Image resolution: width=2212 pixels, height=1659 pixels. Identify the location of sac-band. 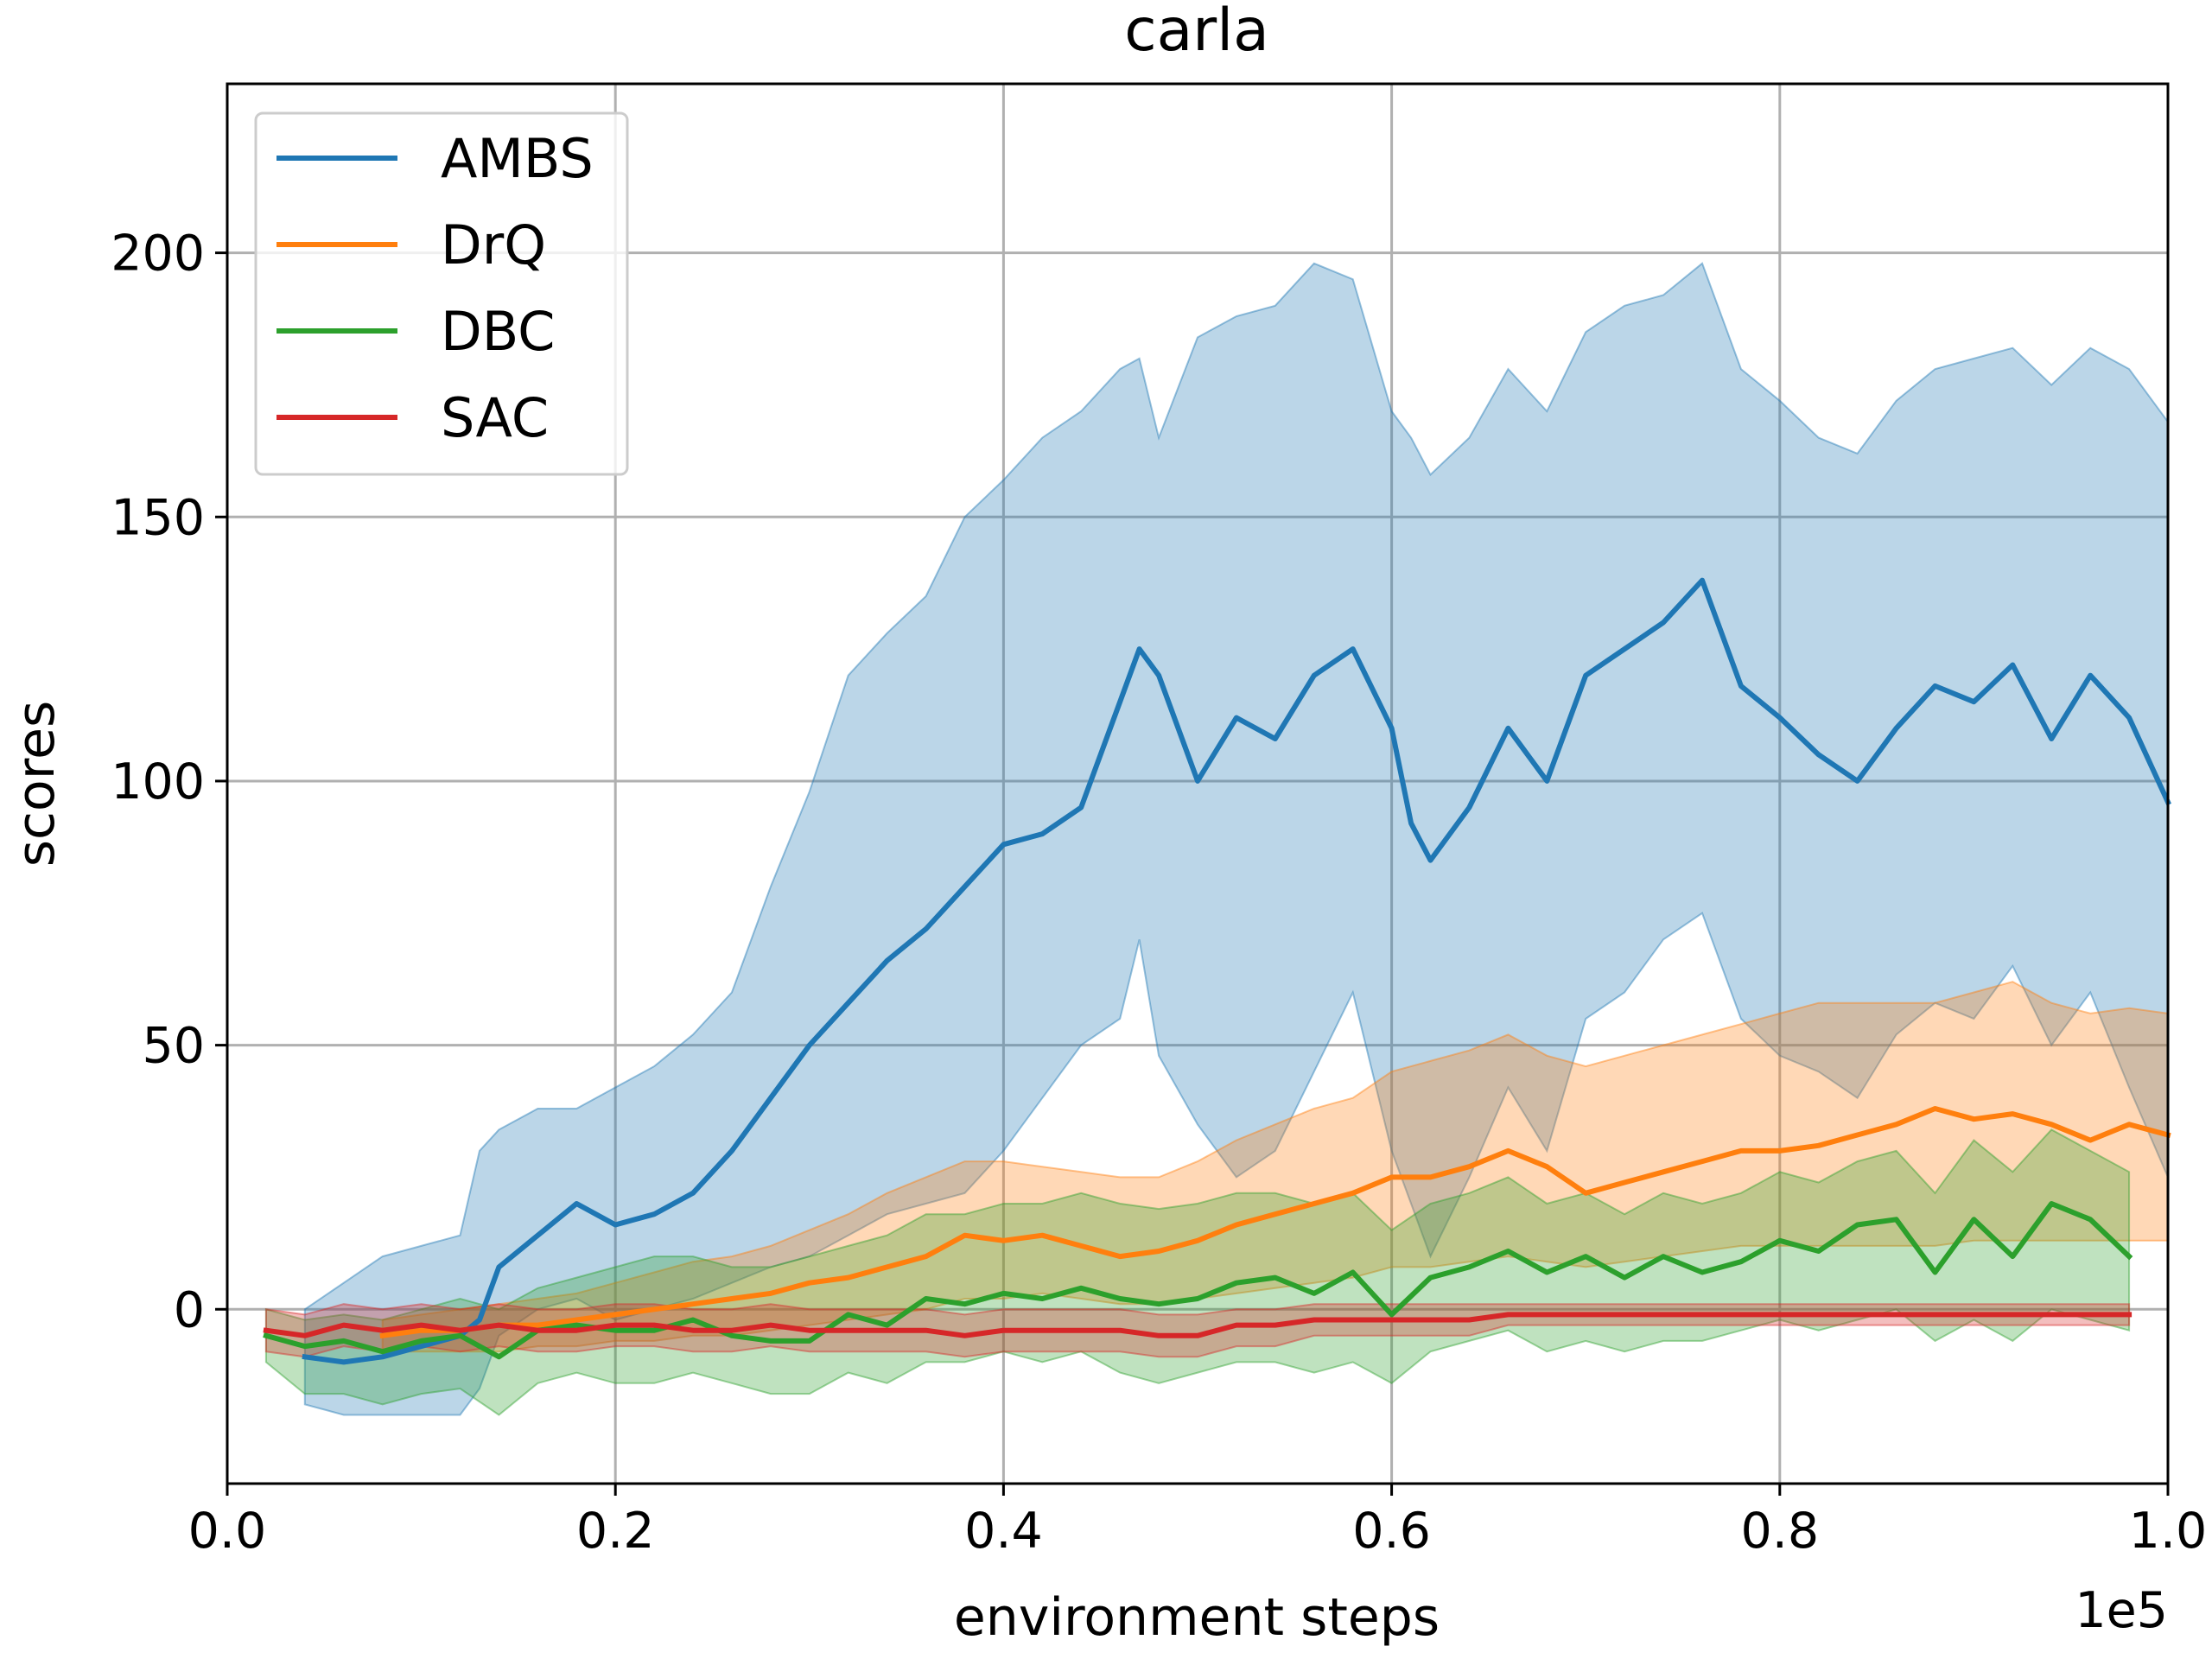
(1197, 1330).